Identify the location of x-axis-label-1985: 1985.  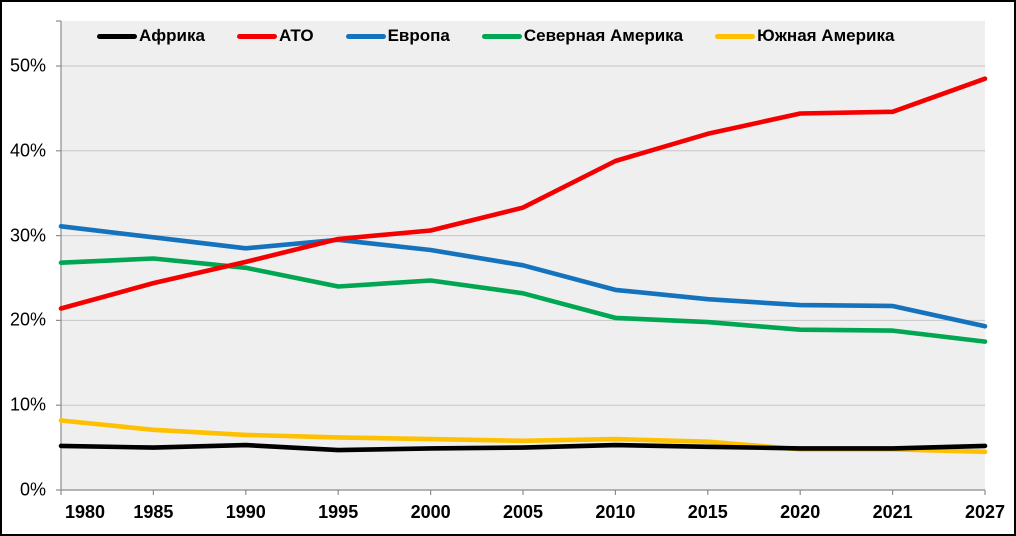
(153, 512).